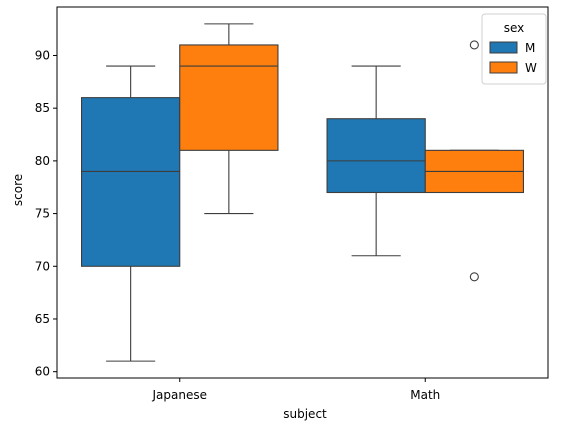  Describe the element at coordinates (18, 190) in the screenshot. I see `y-axis-label: score` at that location.